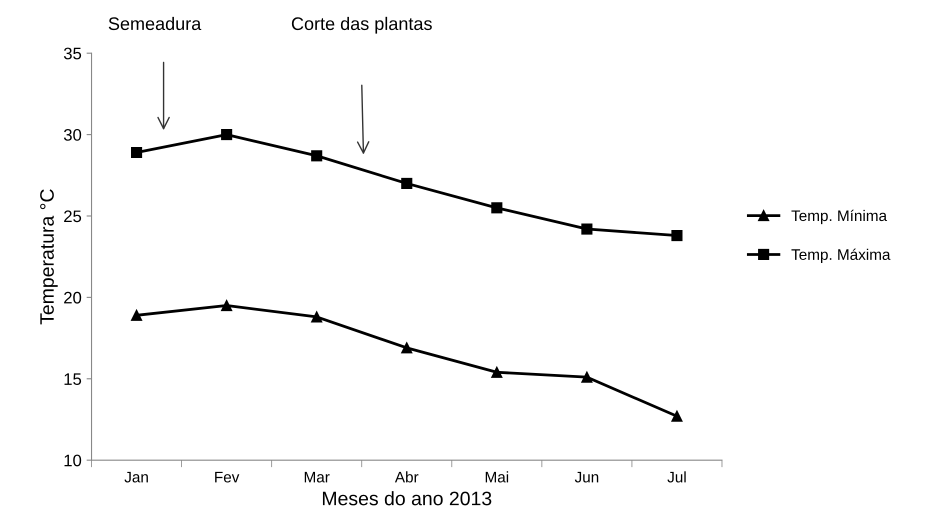 The width and height of the screenshot is (934, 532). What do you see at coordinates (73, 379) in the screenshot?
I see `y-tick-label: 15` at bounding box center [73, 379].